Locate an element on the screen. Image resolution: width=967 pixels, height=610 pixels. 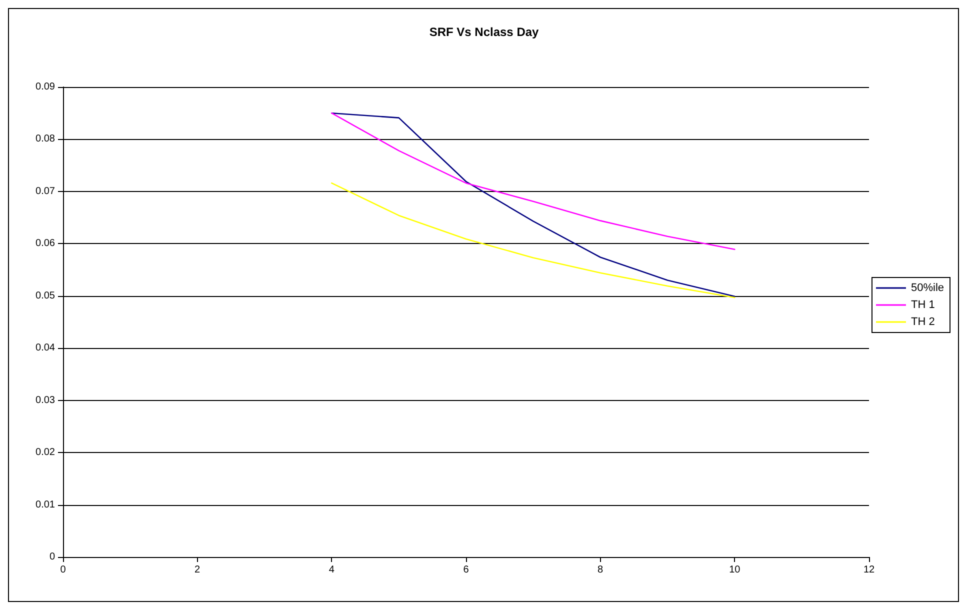
x-tick-label: 2 is located at coordinates (197, 570).